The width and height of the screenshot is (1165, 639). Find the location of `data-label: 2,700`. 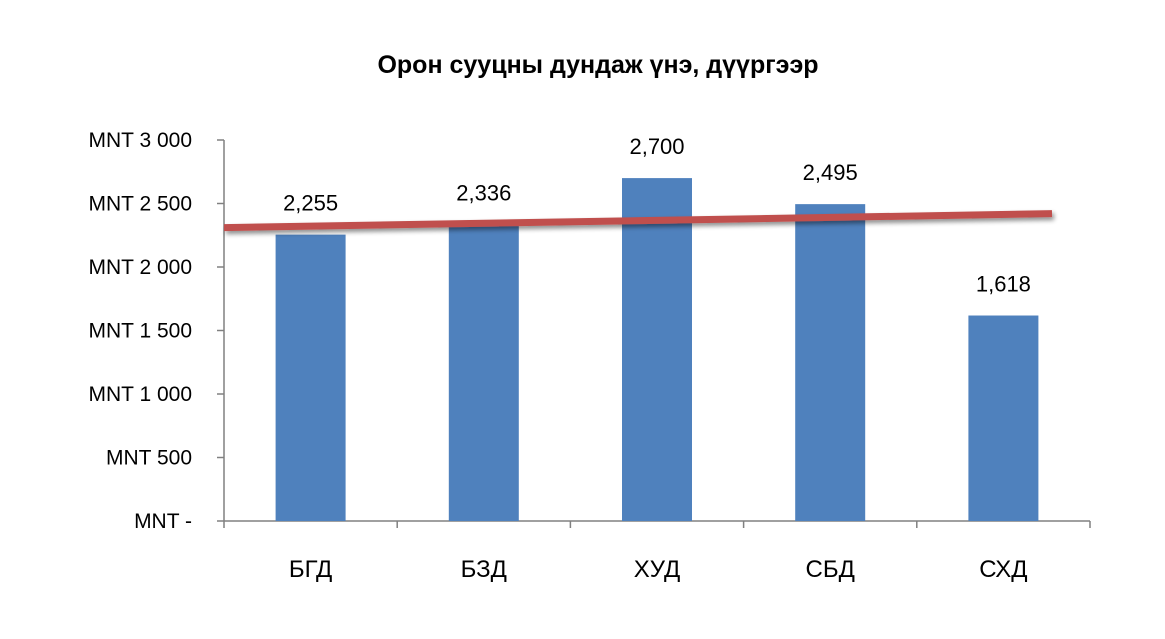

data-label: 2,700 is located at coordinates (656, 146).